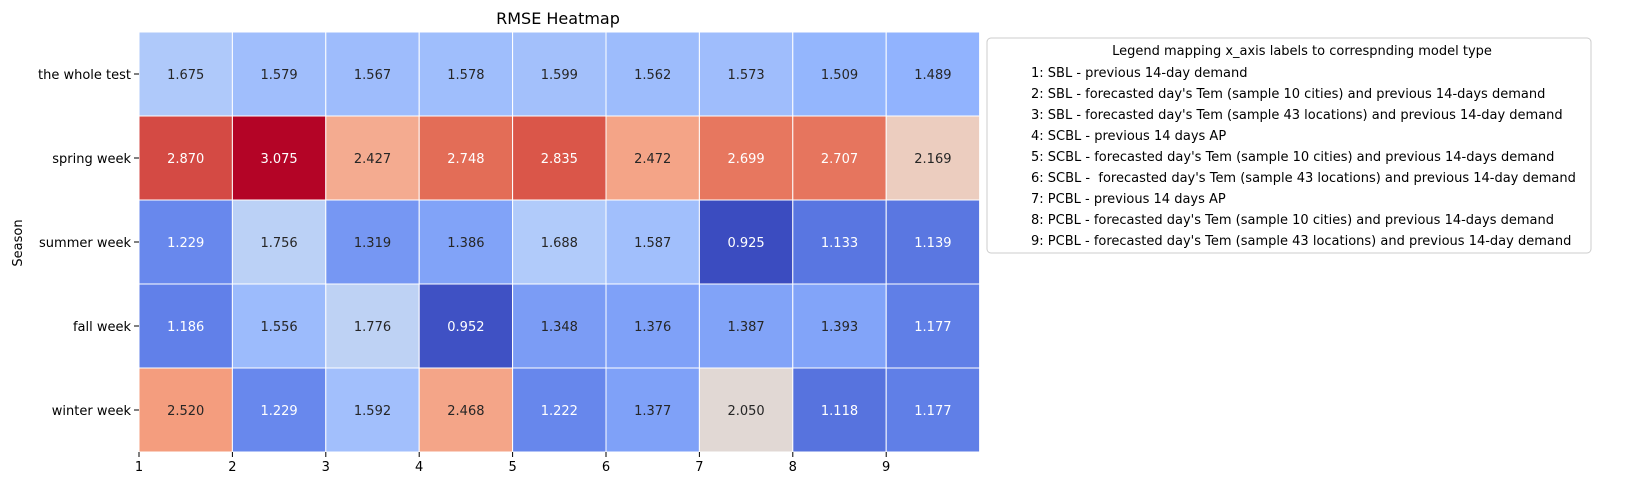 The width and height of the screenshot is (1627, 490). I want to click on cell-value-label: 1.186, so click(185, 327).